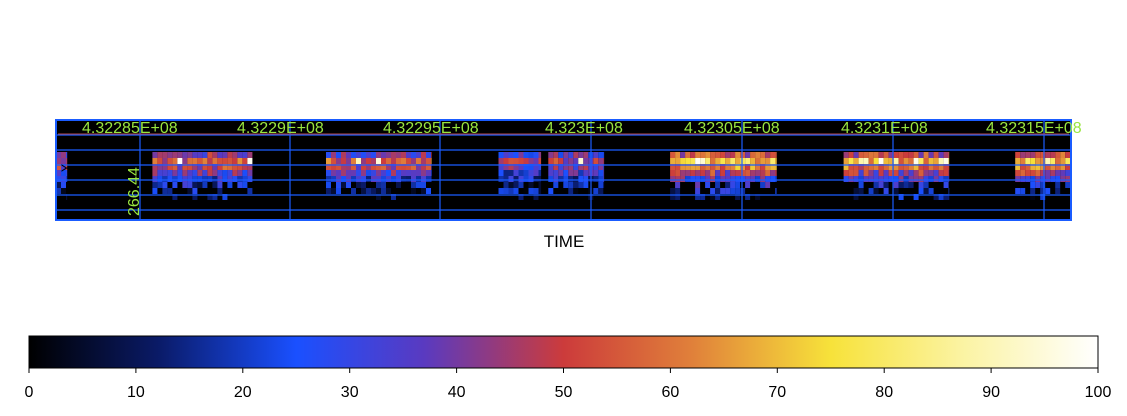  What do you see at coordinates (563, 352) in the screenshot?
I see `colorbar` at bounding box center [563, 352].